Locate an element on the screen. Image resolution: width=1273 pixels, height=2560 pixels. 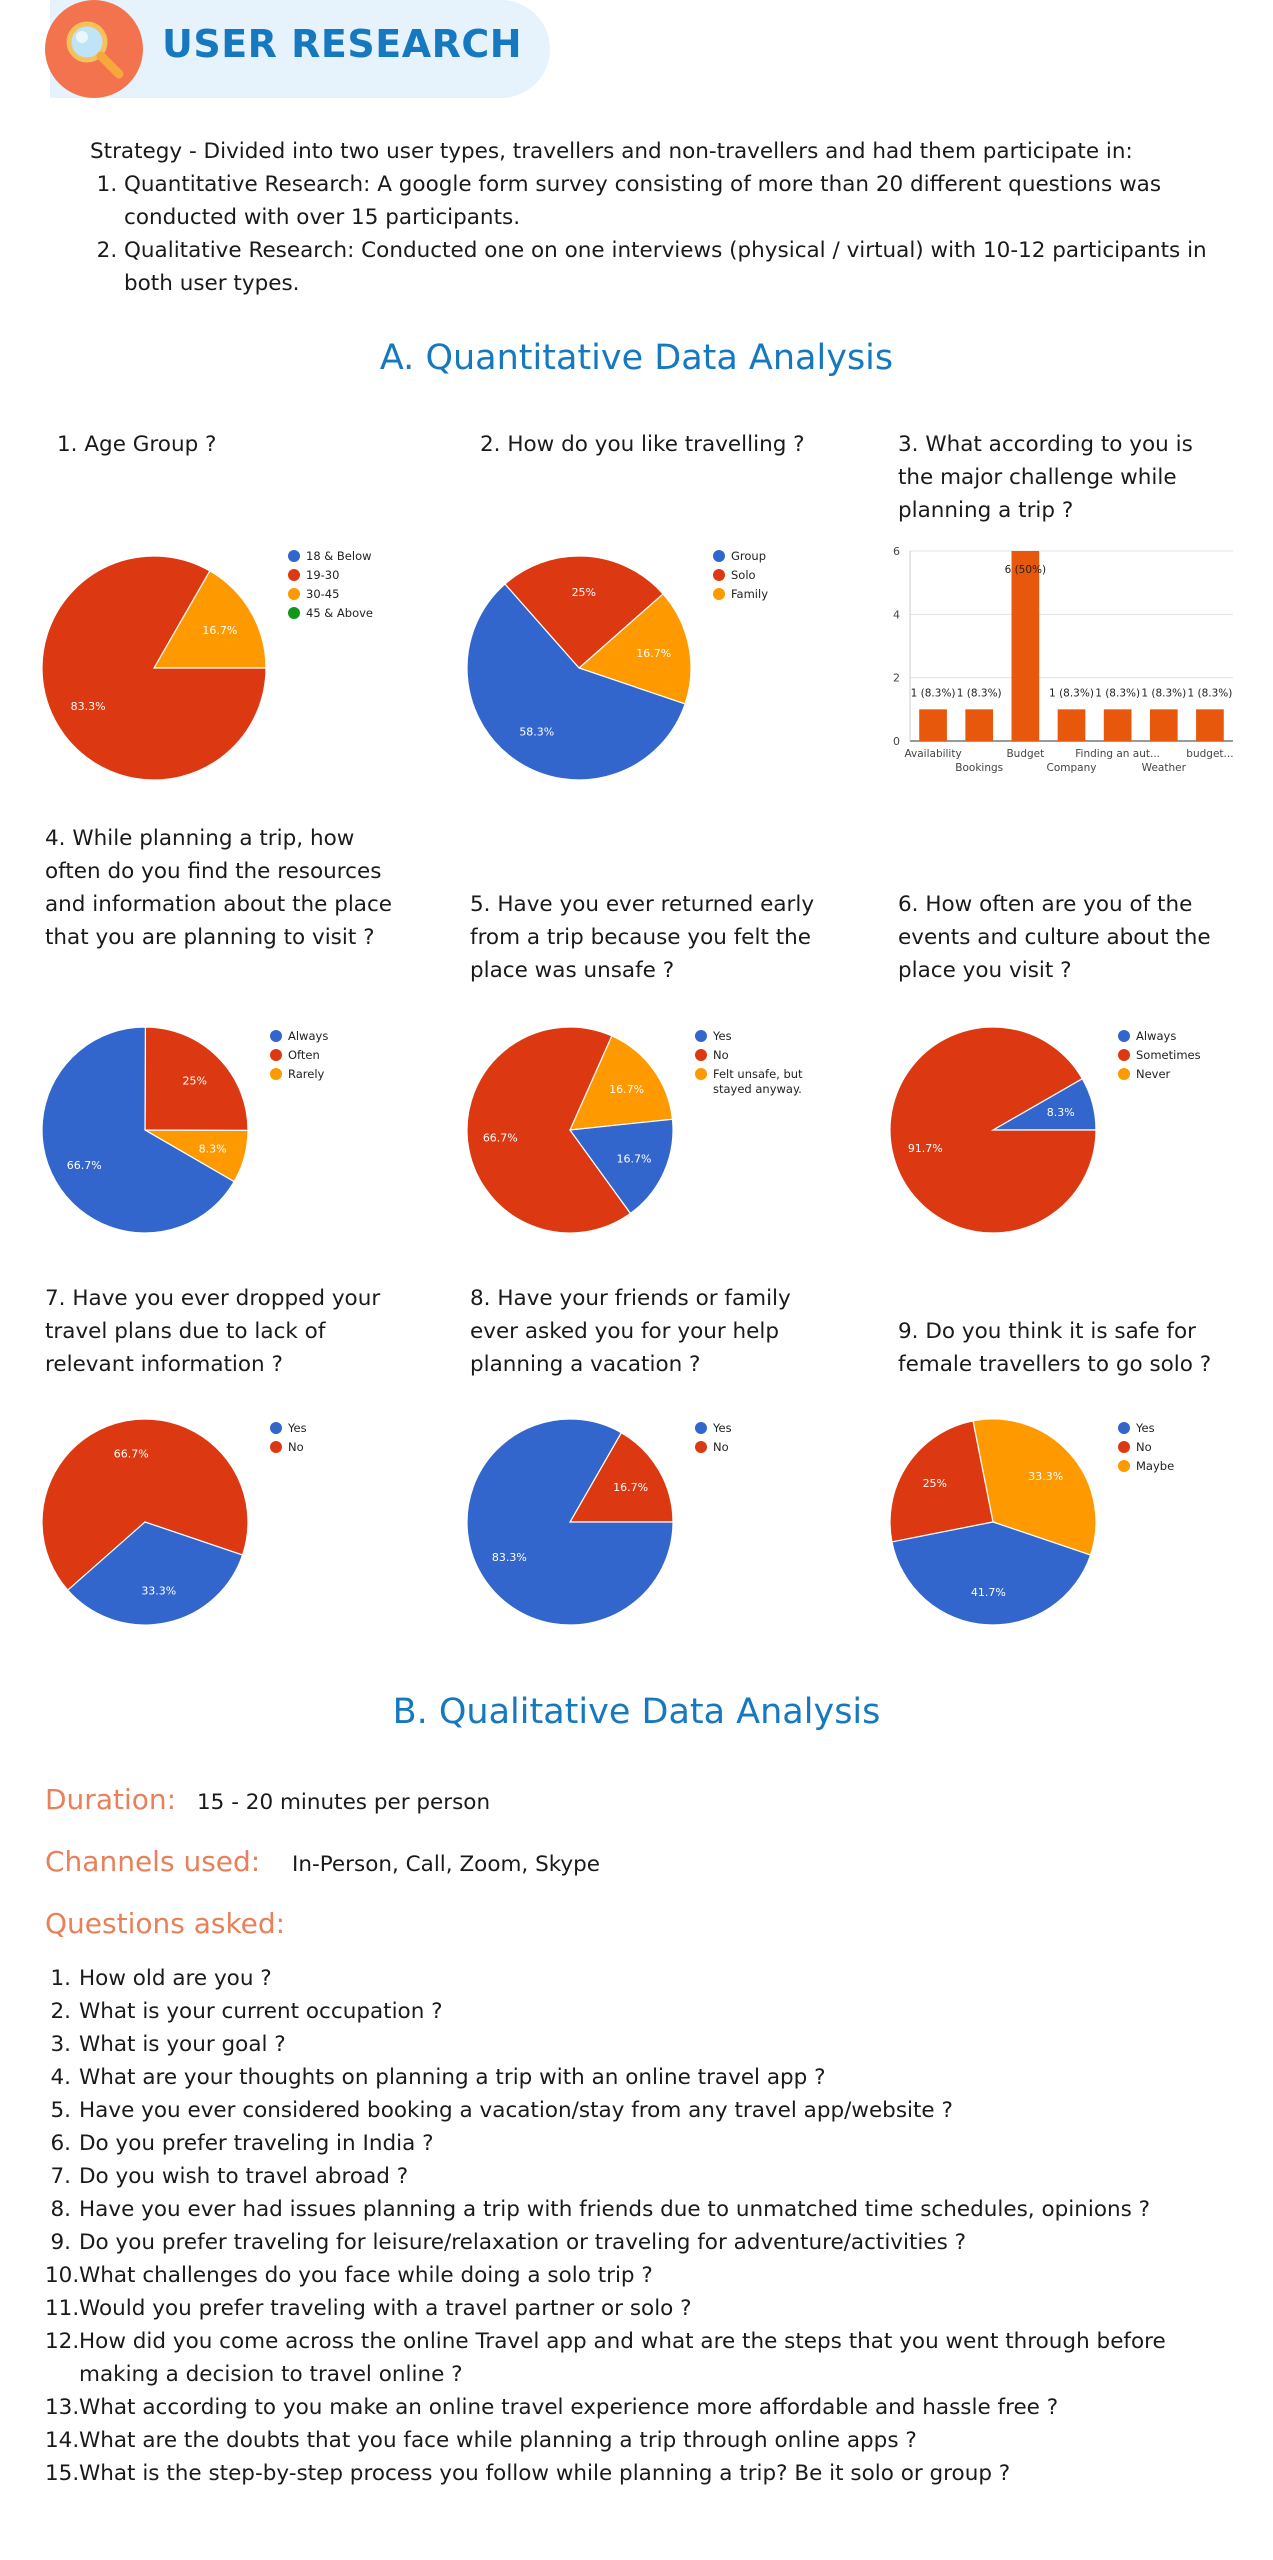
pie-svg: 16.7% 83.3% 18 & Below 19-30 30-45 45 & Above is located at coordinates (207, 665).